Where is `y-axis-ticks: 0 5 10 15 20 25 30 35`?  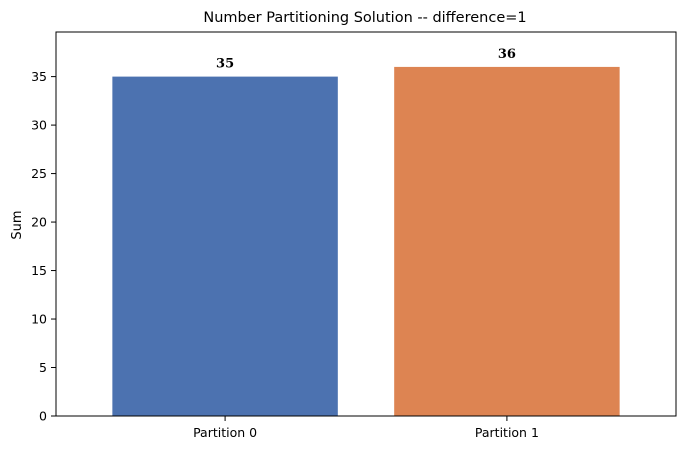 y-axis-ticks: 0 5 10 15 20 25 30 35 is located at coordinates (43, 246).